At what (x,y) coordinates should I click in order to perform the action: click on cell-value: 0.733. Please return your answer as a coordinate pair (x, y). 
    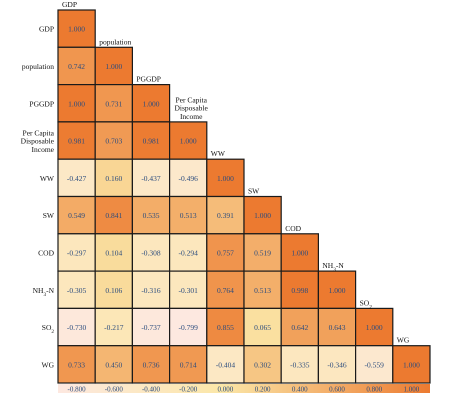
    Looking at the image, I should click on (76, 364).